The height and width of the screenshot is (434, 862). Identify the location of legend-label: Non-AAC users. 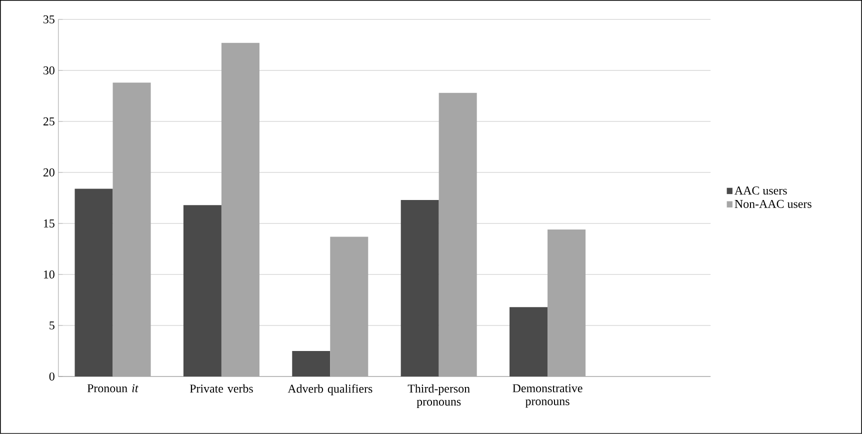
(773, 204).